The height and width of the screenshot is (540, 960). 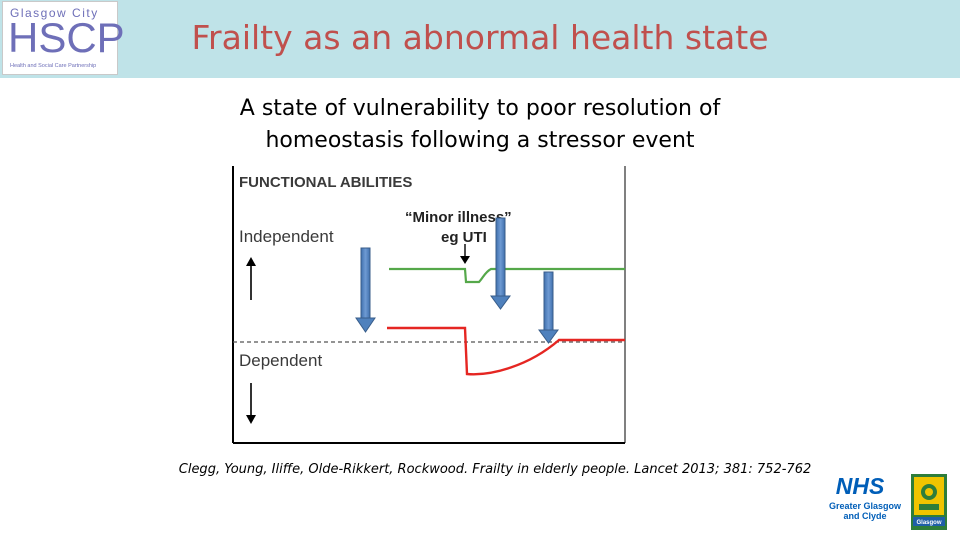 What do you see at coordinates (365, 290) in the screenshot?
I see `stressor-arrow-left` at bounding box center [365, 290].